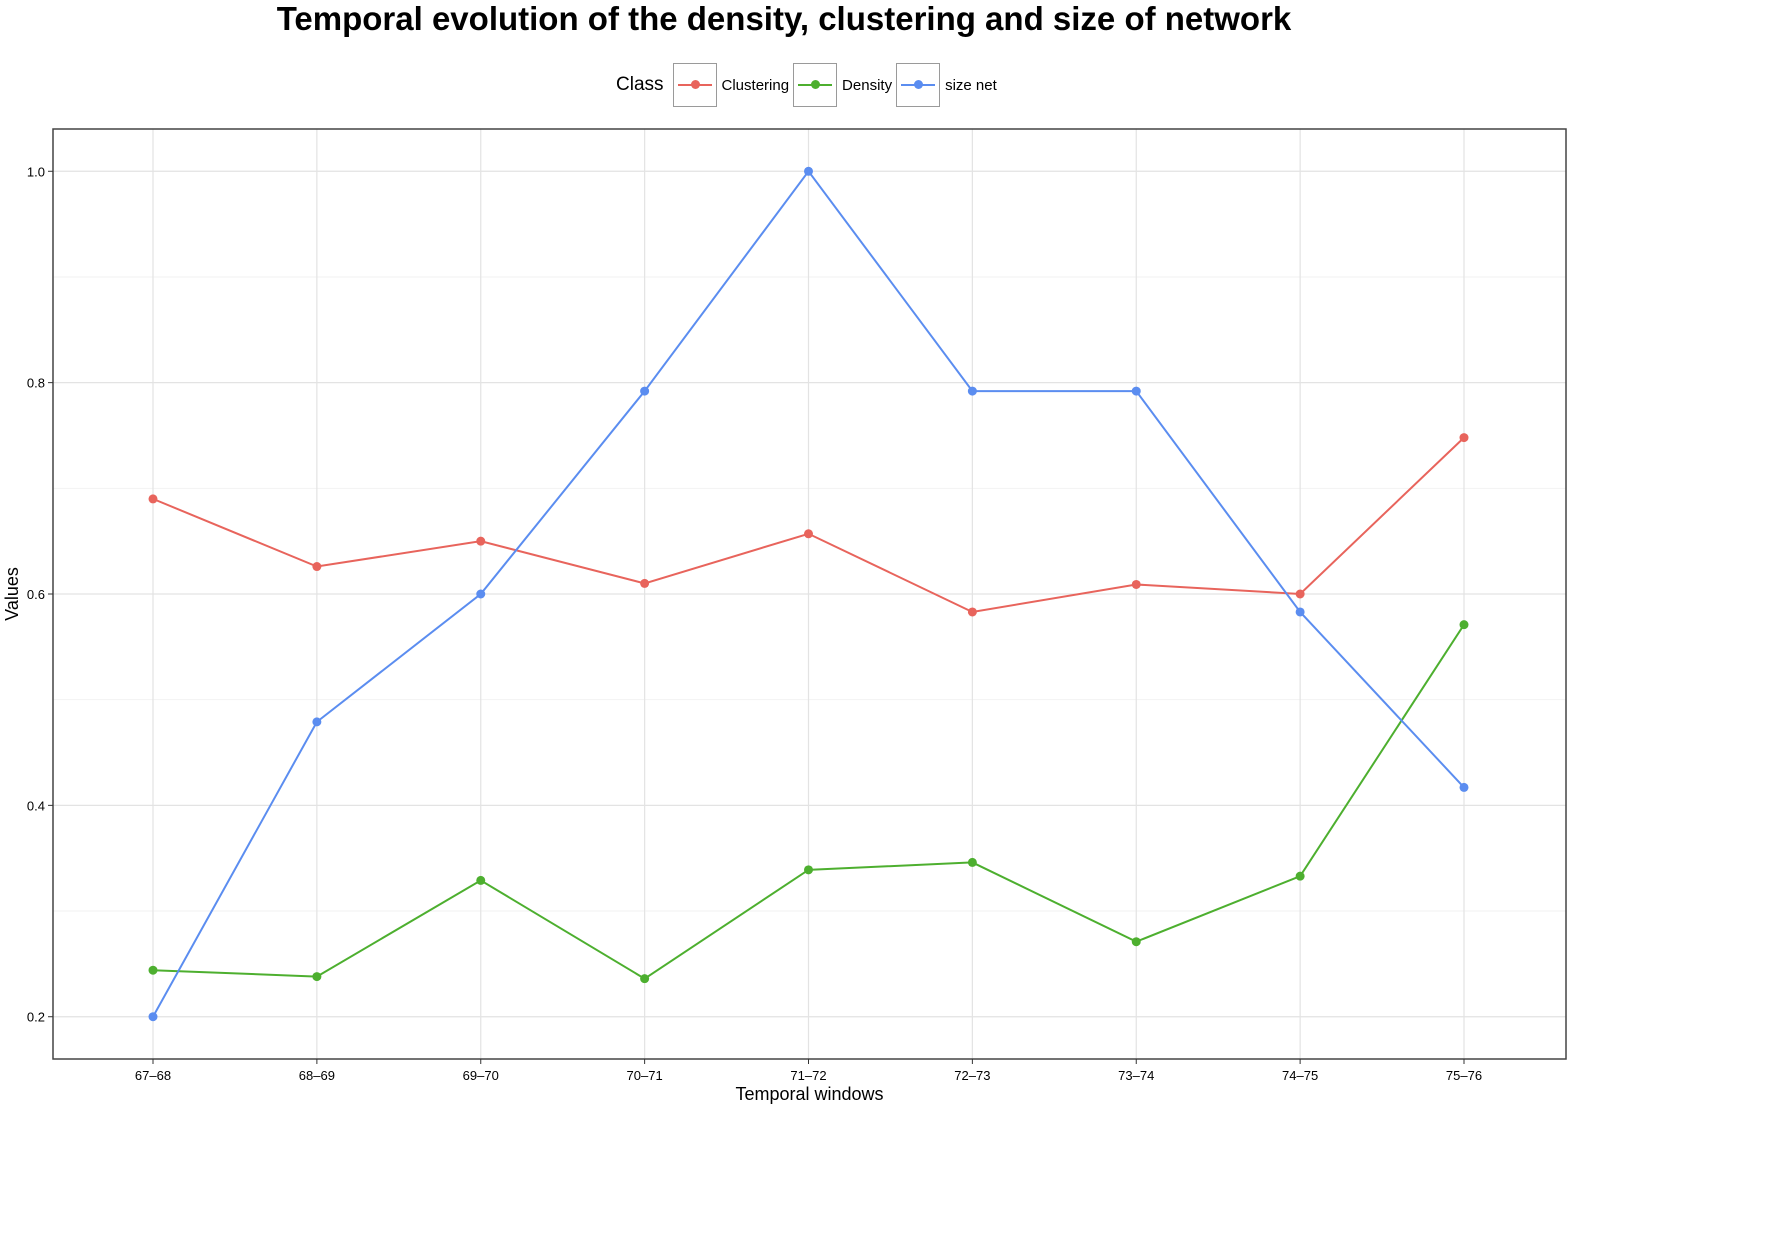  I want to click on legend-key-size-net, so click(918, 85).